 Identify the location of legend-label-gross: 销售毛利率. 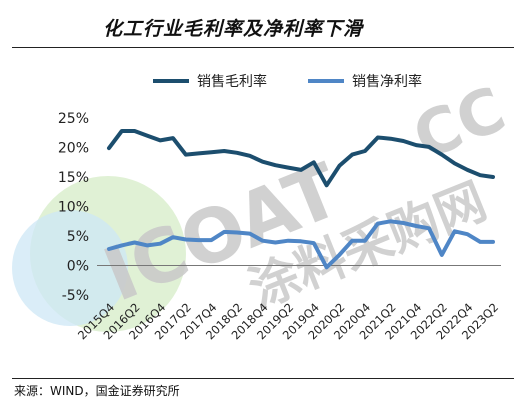
(232, 81).